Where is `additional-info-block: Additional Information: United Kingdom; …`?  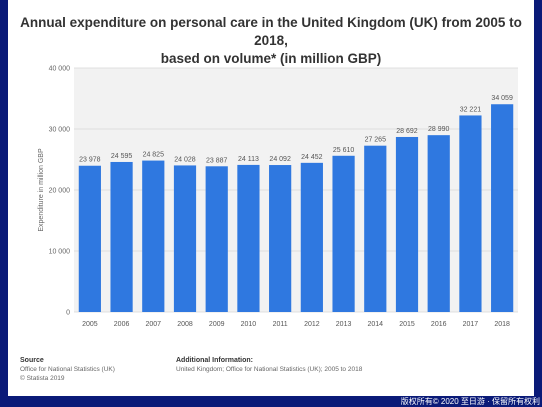 additional-info-block: Additional Information: United Kingdom; … is located at coordinates (269, 365).